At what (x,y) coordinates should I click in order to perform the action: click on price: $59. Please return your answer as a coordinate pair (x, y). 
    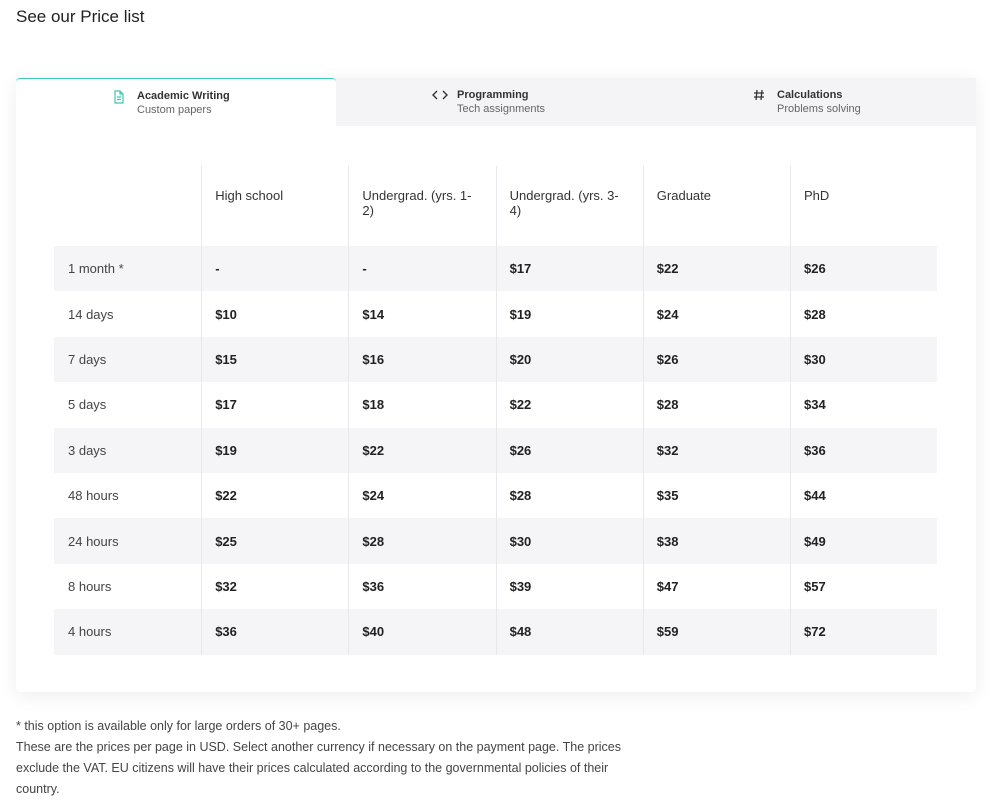
    Looking at the image, I should click on (667, 632).